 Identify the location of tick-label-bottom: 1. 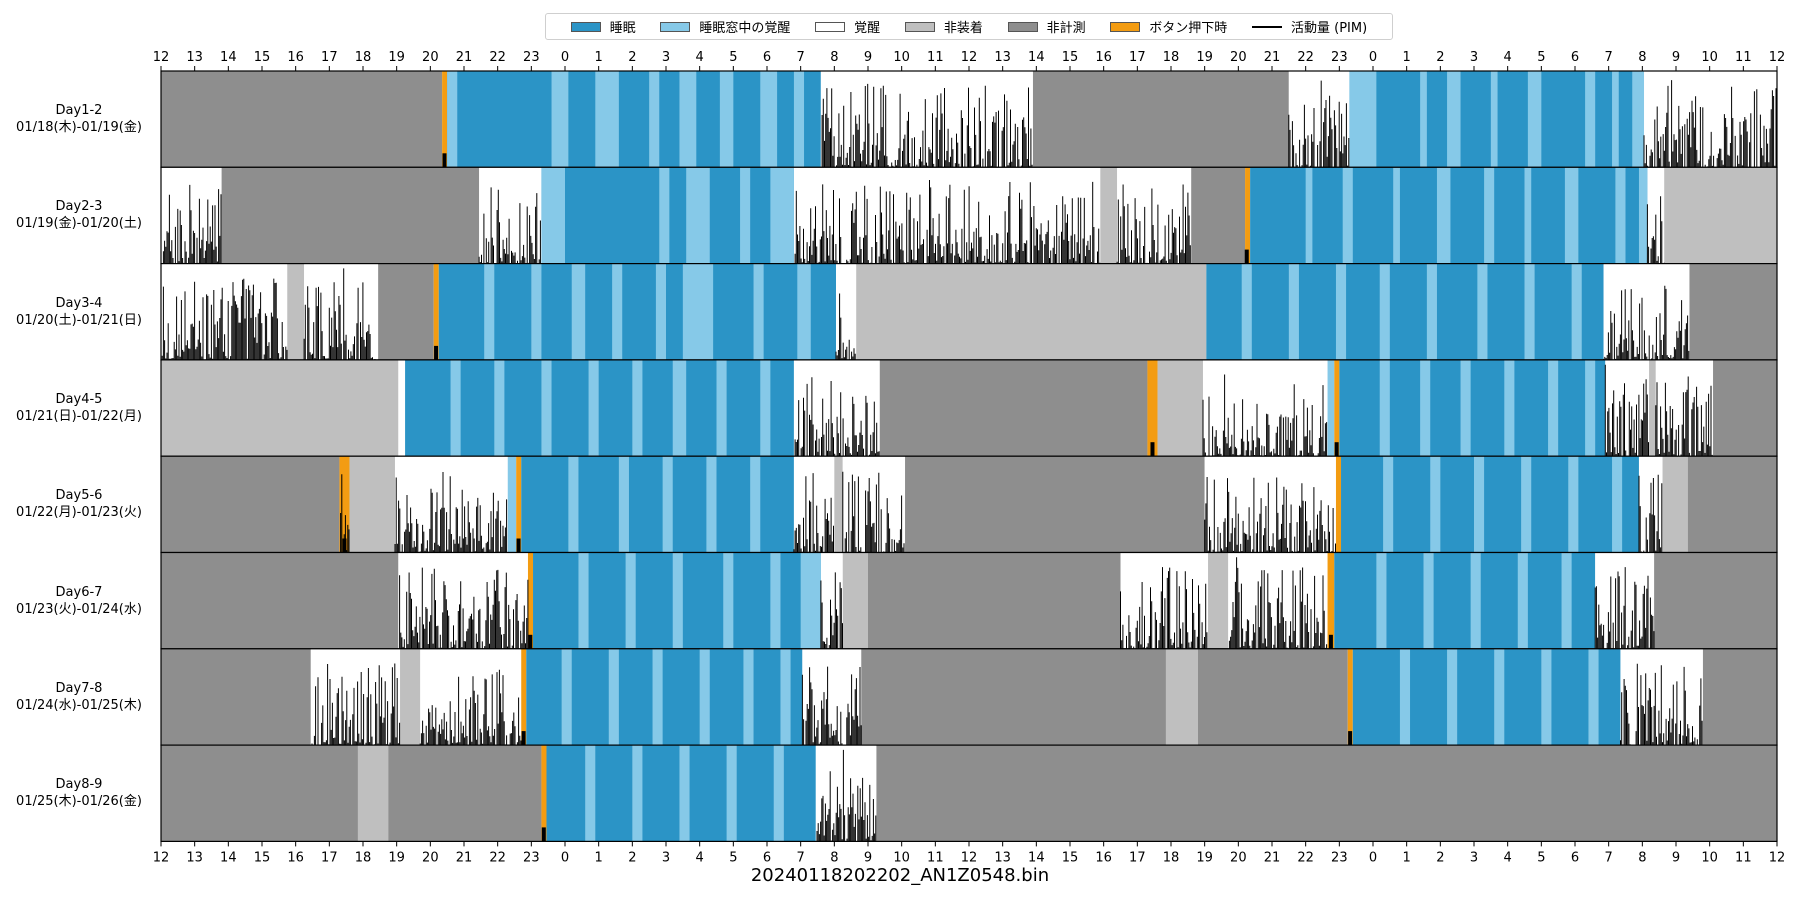
(1407, 857).